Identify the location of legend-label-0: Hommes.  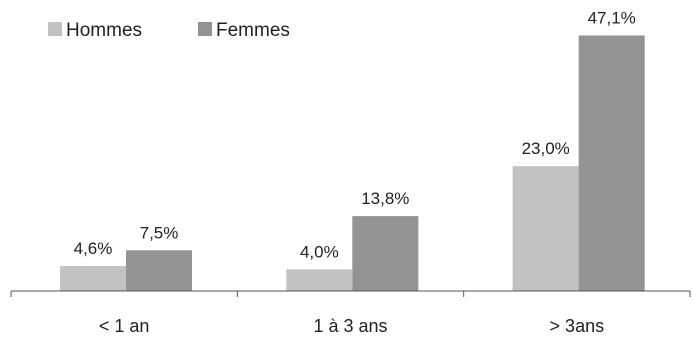
(104, 30).